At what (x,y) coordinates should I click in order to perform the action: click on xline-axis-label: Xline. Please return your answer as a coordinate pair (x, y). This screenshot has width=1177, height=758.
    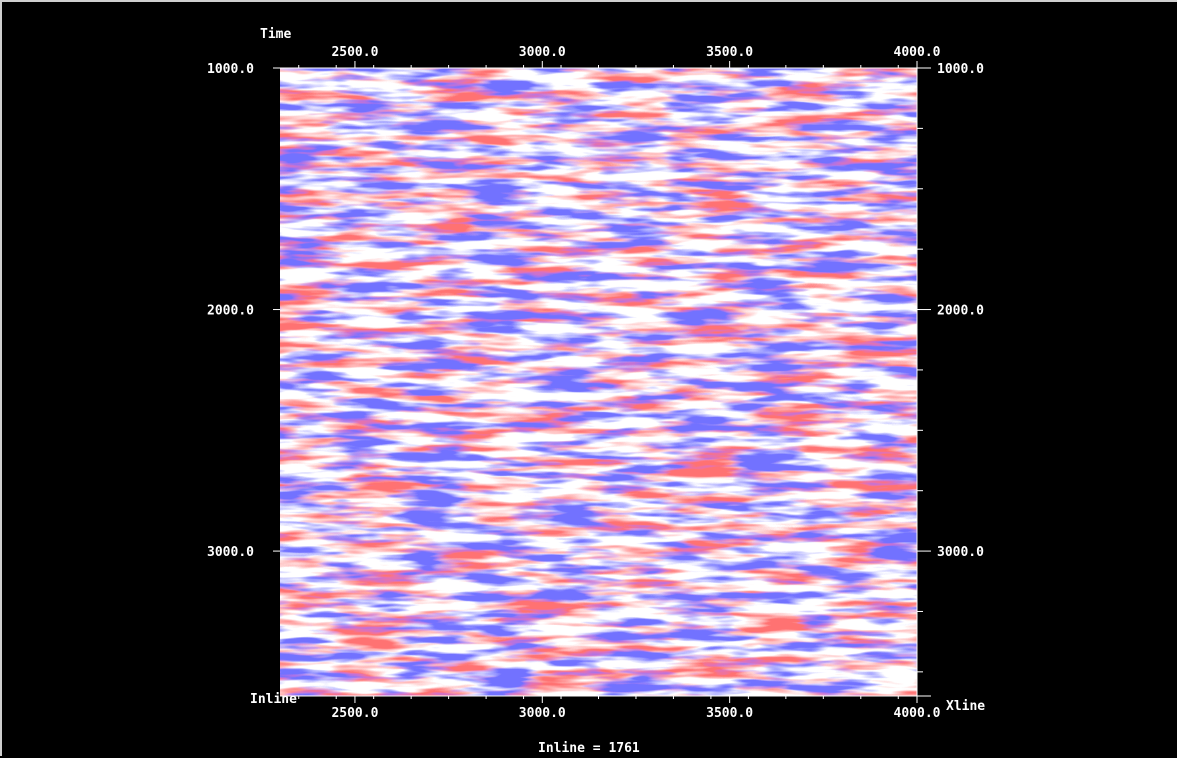
    Looking at the image, I should click on (965, 706).